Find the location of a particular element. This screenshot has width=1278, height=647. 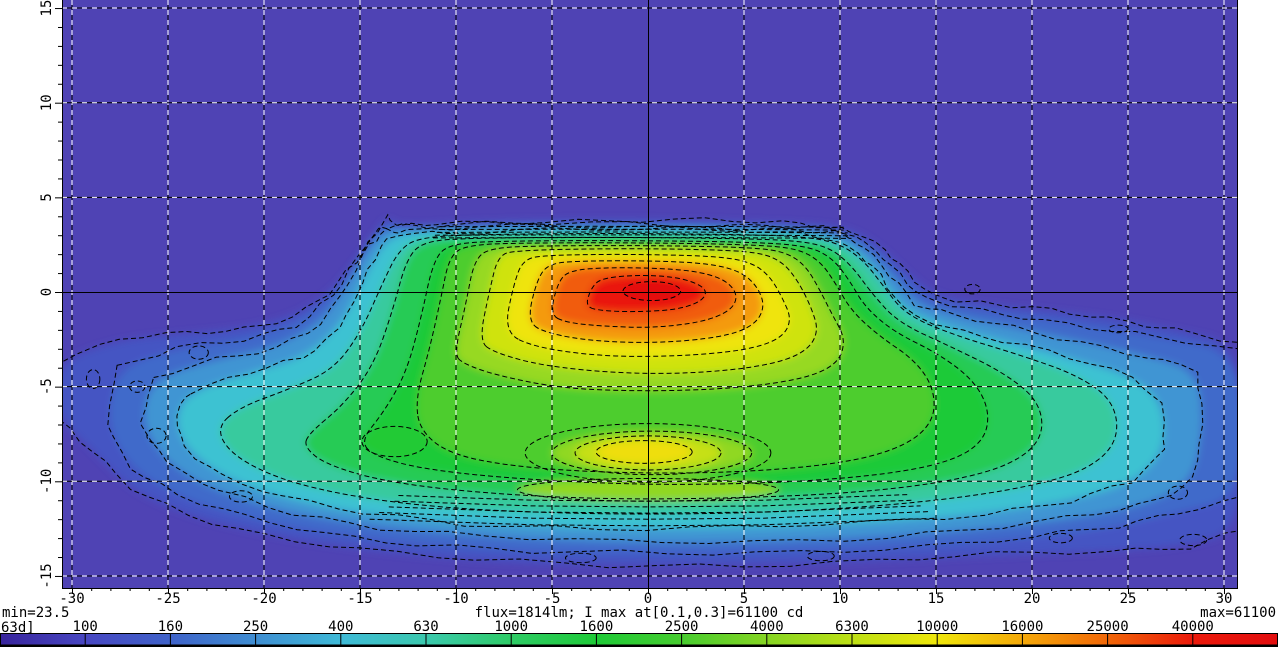

y-axis-tick-label: 15 is located at coordinates (47, 8).